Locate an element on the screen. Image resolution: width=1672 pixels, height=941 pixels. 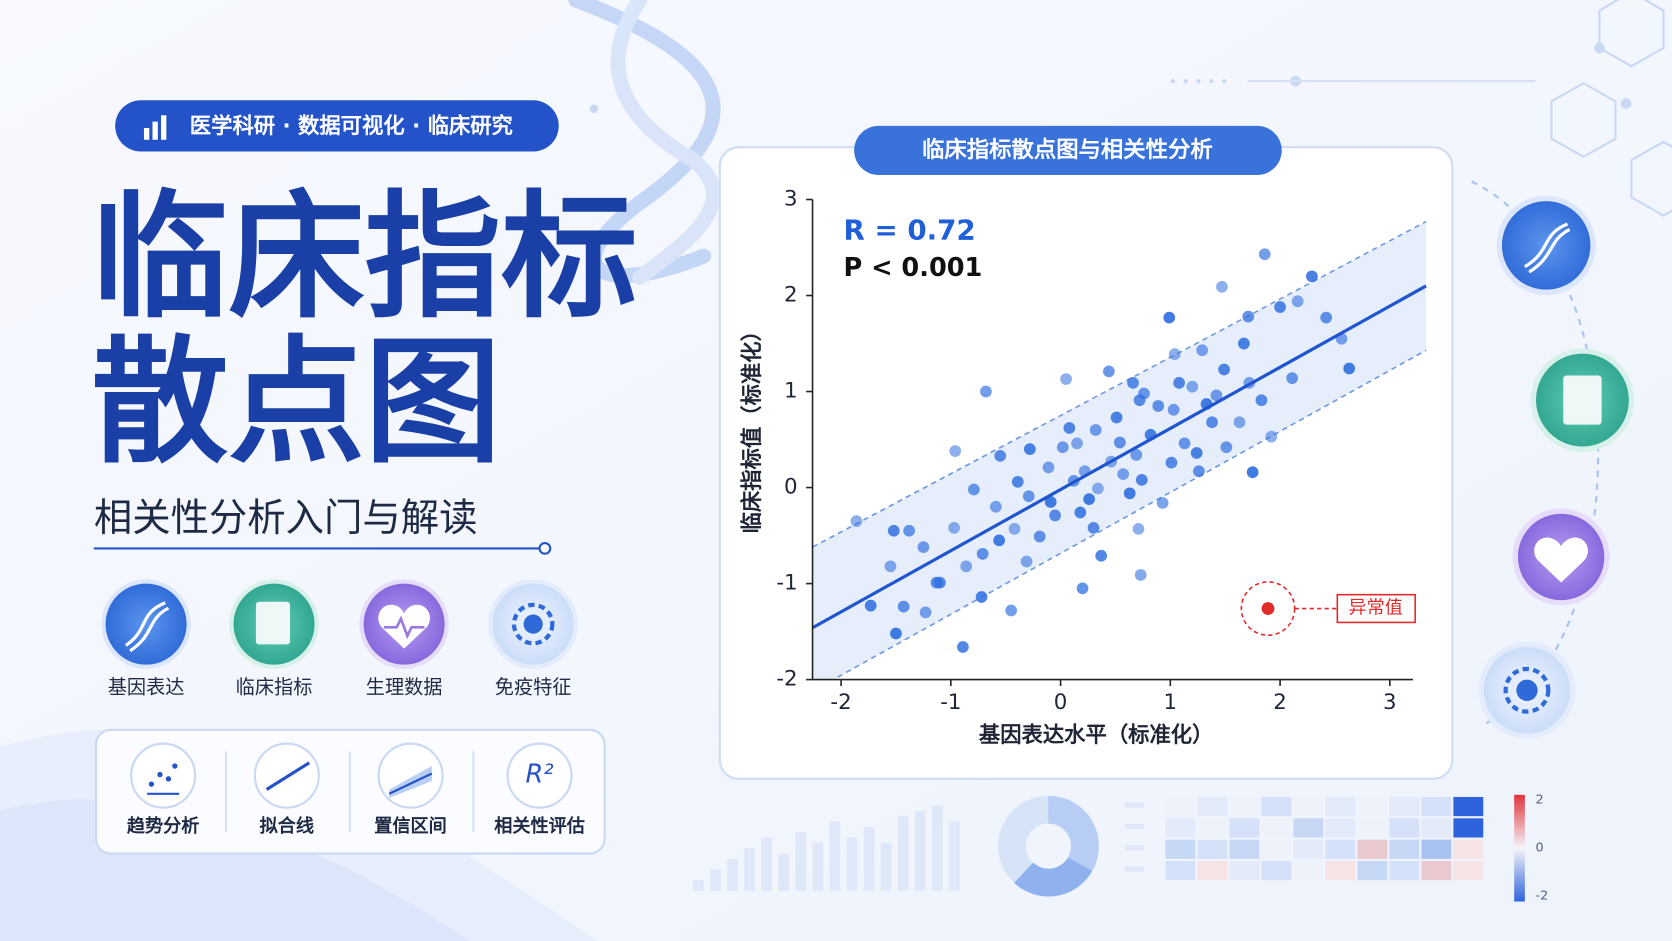
feature-icons is located at coordinates (339, 624).